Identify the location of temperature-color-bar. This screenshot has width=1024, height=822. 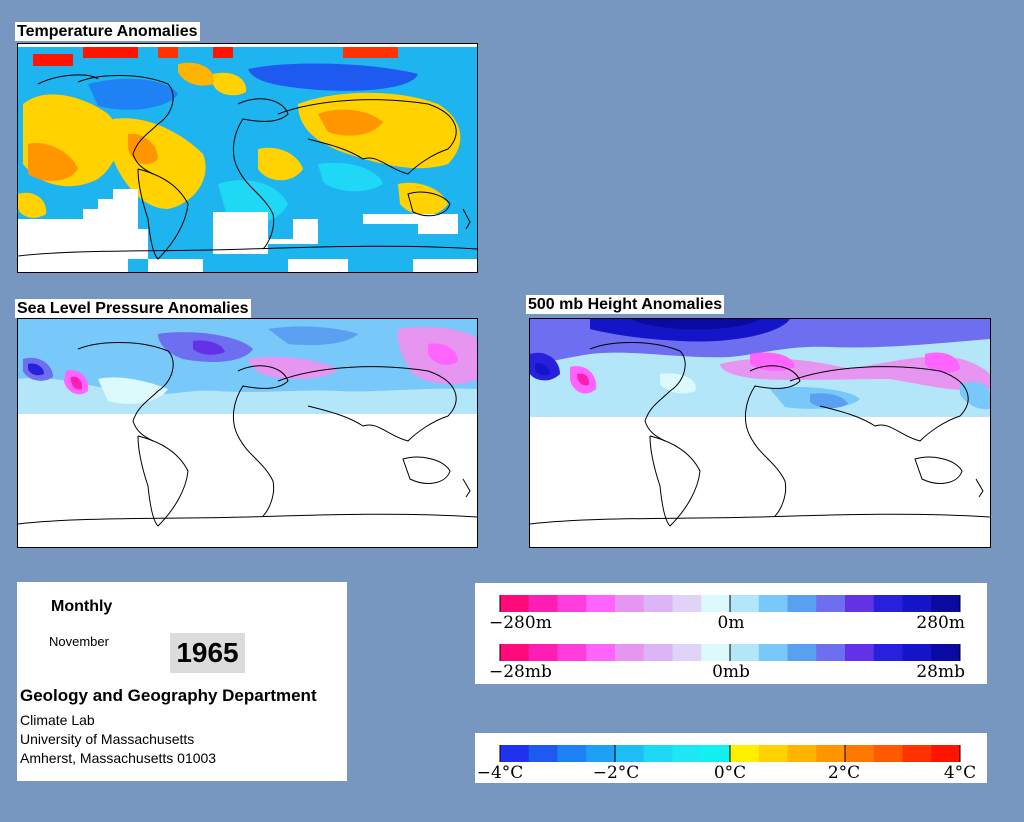
(730, 753).